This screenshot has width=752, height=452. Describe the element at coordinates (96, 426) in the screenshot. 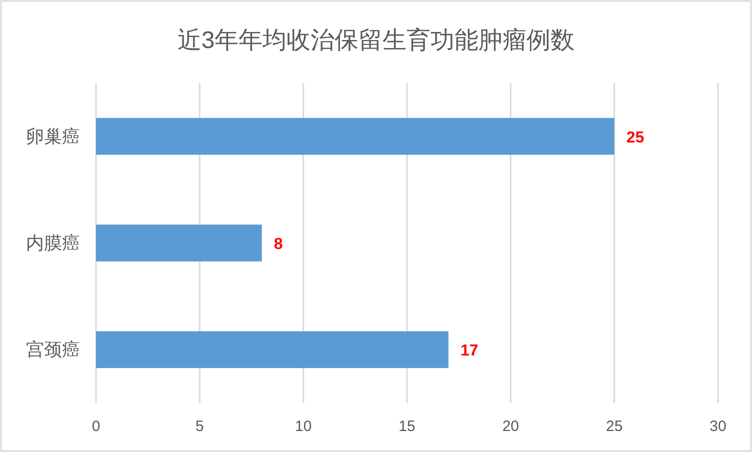

I see `x-tick-label: 0` at that location.